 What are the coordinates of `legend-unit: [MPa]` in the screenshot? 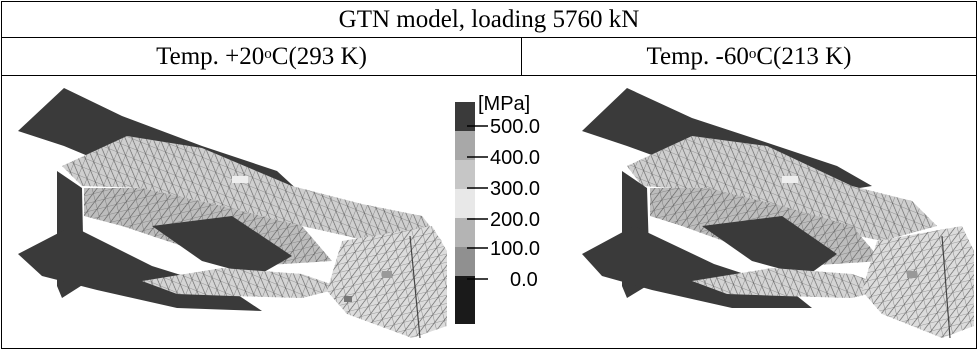 It's located at (504, 104).